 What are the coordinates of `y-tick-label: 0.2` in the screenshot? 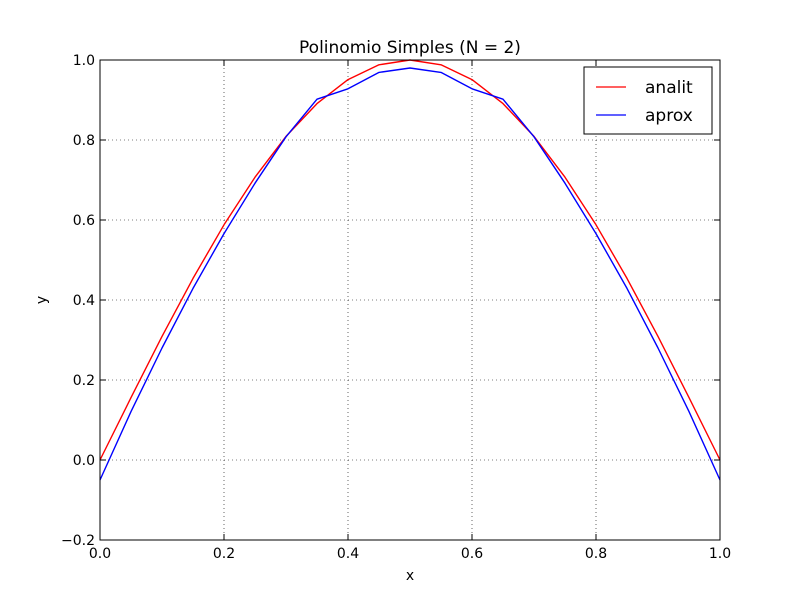 It's located at (84, 381).